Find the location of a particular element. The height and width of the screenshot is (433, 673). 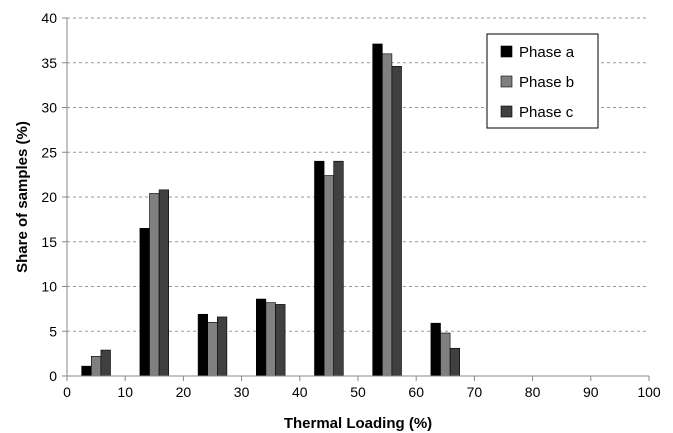

y-axis-title: Share of samples (%) is located at coordinates (22, 197).